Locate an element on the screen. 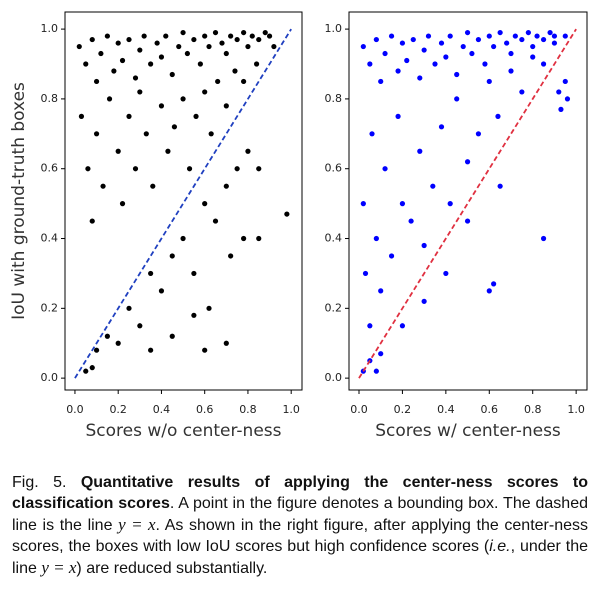  y-tick-label: 0.0 is located at coordinates (334, 377).